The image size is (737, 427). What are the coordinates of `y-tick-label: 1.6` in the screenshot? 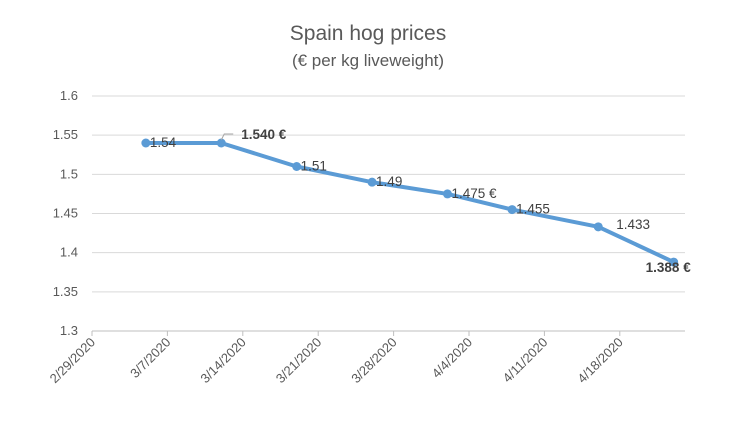 It's located at (69, 95).